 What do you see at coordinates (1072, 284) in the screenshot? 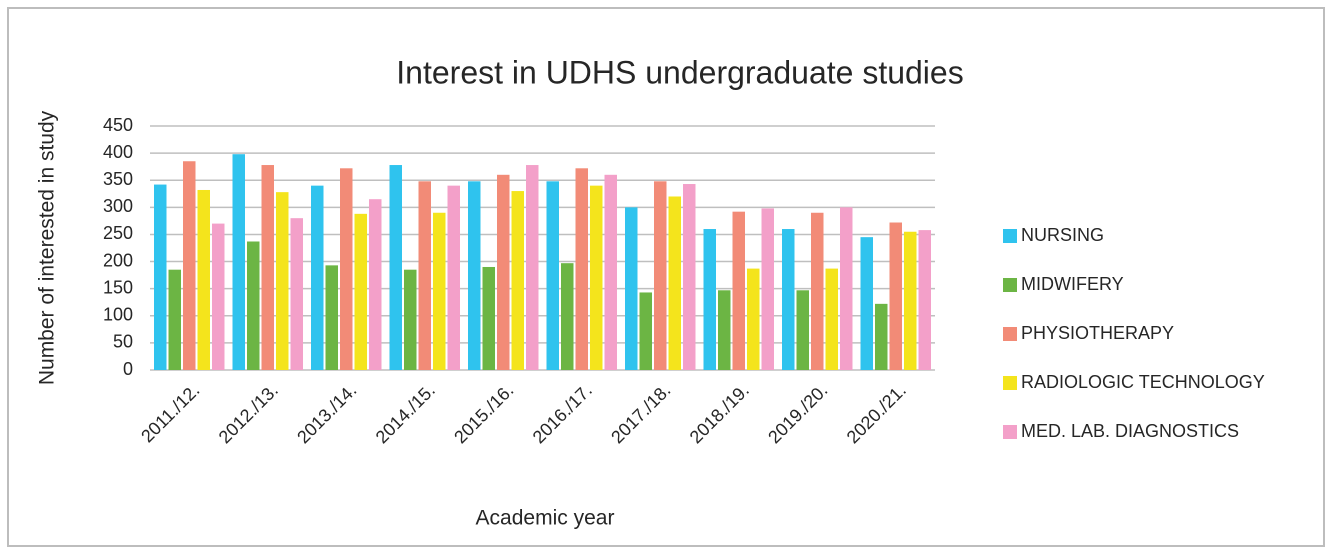
I see `legend-label: MIDWIFERY` at bounding box center [1072, 284].